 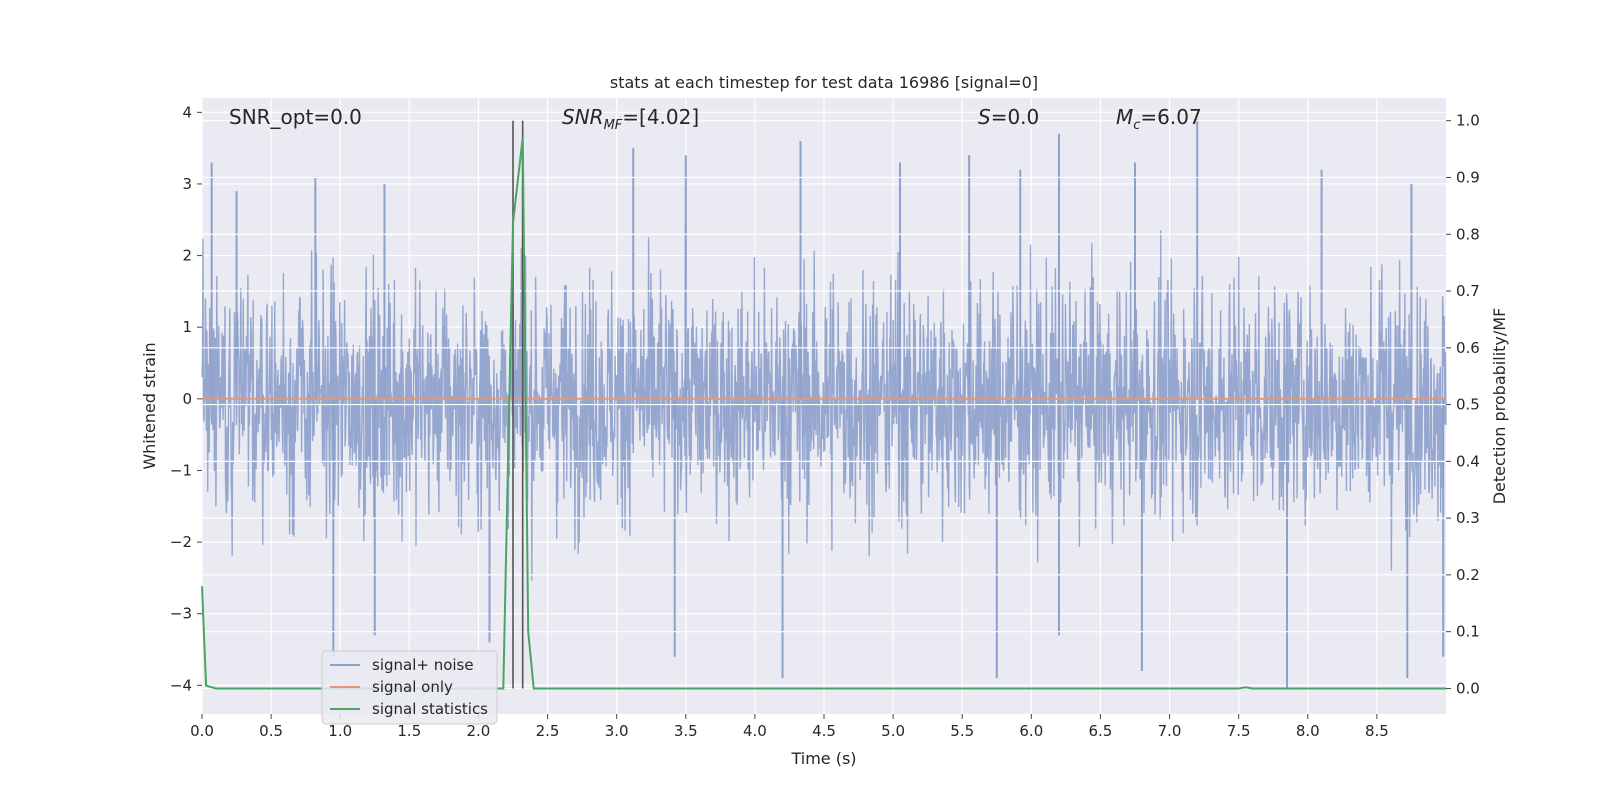 I want to click on right-y-tick-label: 0.7, so click(x=1468, y=291).